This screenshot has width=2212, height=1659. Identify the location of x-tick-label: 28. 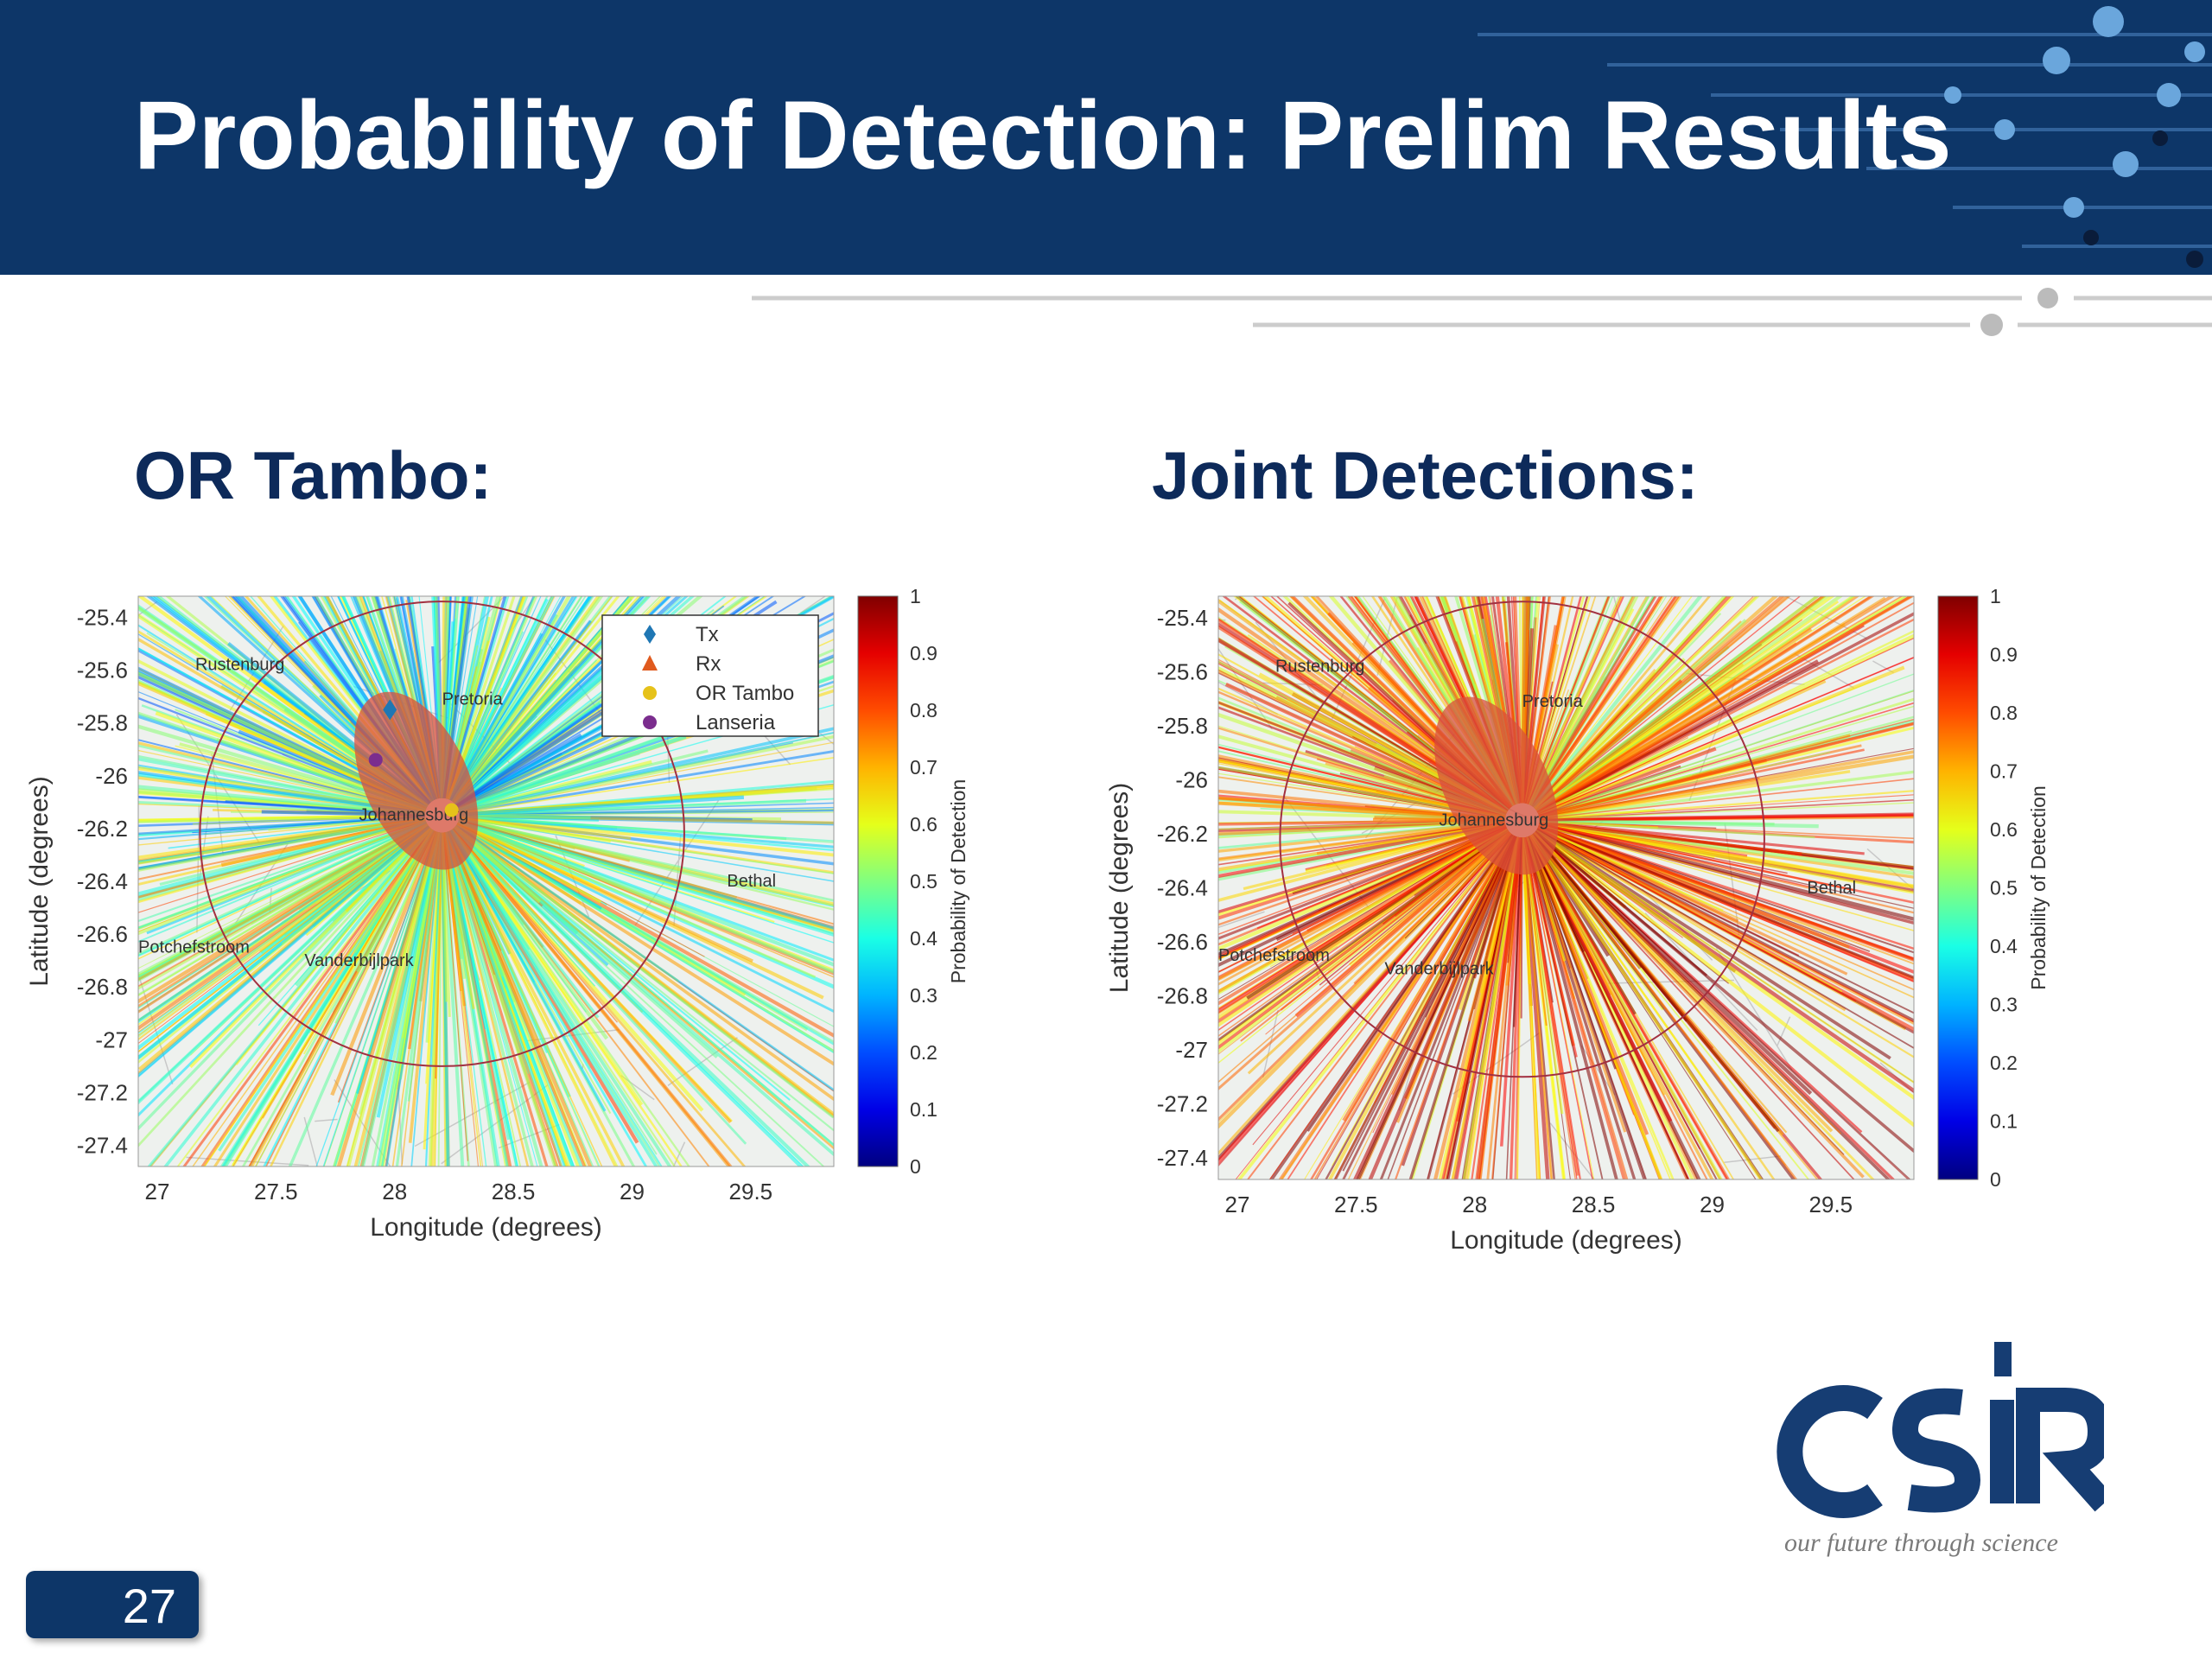
(1474, 1204).